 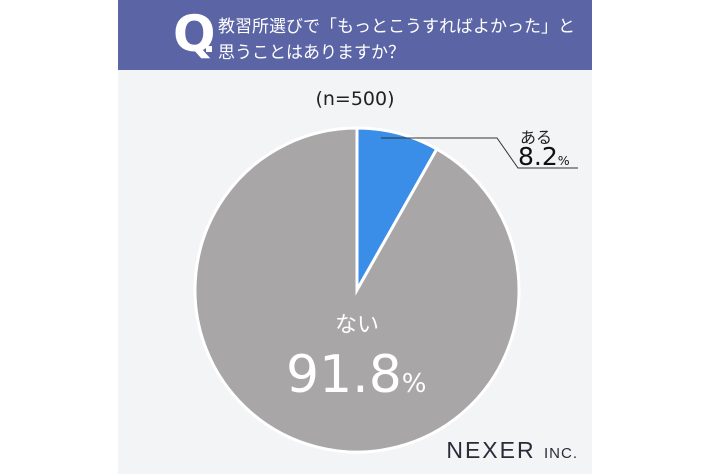 What do you see at coordinates (396, 27) in the screenshot?
I see `question-line-1: 教習所選びで「もっとこうすればよかった」と` at bounding box center [396, 27].